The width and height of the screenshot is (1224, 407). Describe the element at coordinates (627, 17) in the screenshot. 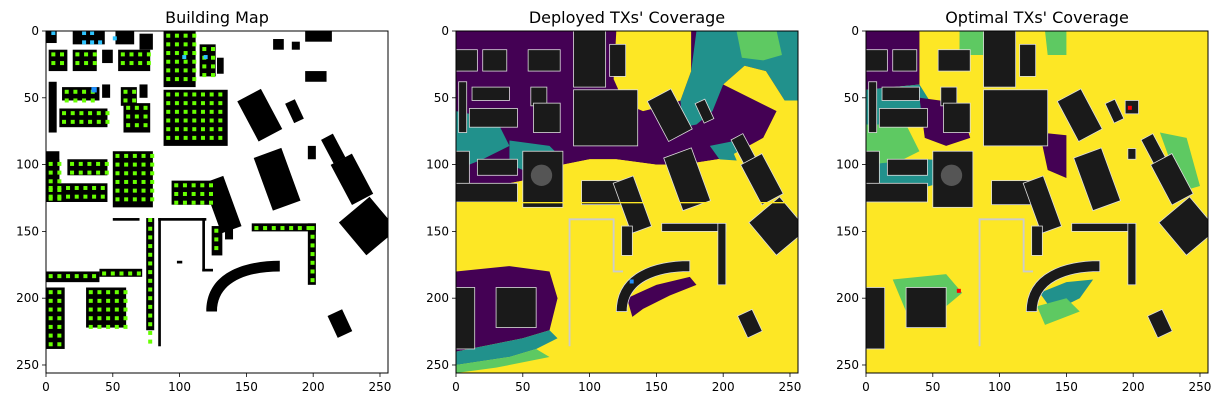

I see `panel-title: Deployed TXs' Coverage` at that location.